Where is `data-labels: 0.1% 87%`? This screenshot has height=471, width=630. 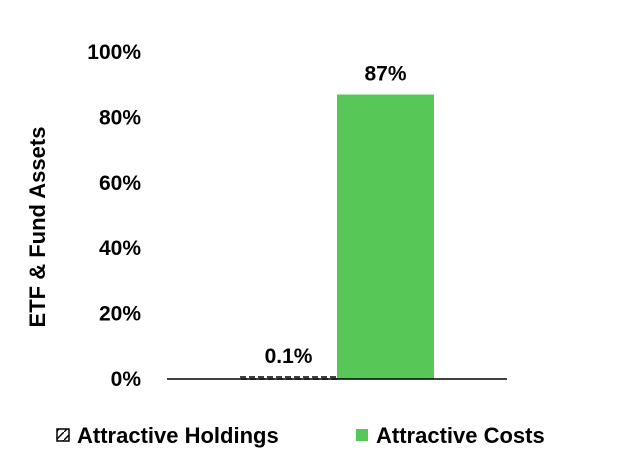 data-labels: 0.1% 87% is located at coordinates (336, 215).